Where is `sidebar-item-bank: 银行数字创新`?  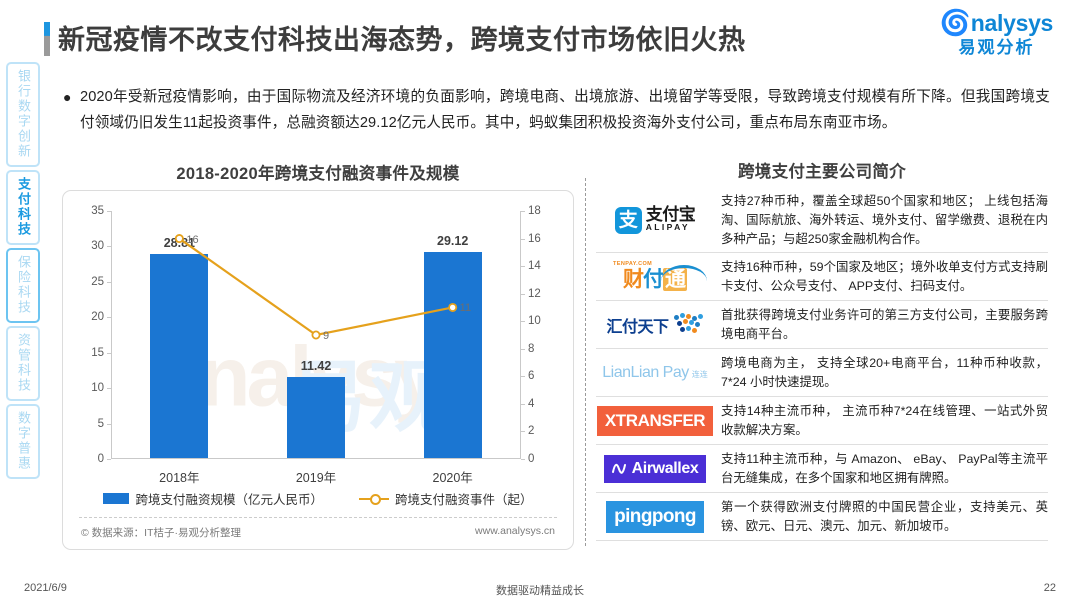 sidebar-item-bank: 银行数字创新 is located at coordinates (23, 114).